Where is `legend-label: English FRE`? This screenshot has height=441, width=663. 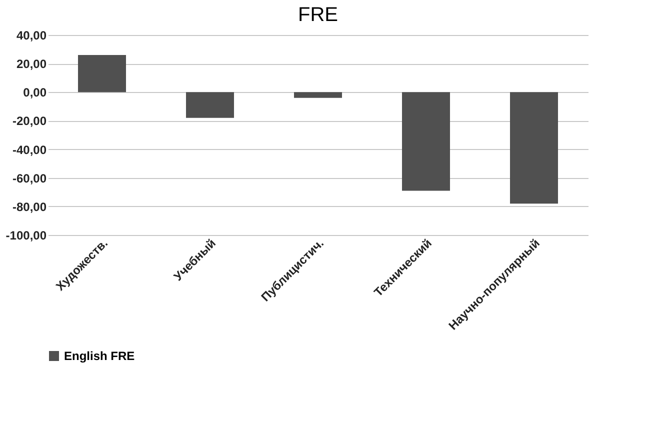 legend-label: English FRE is located at coordinates (99, 356).